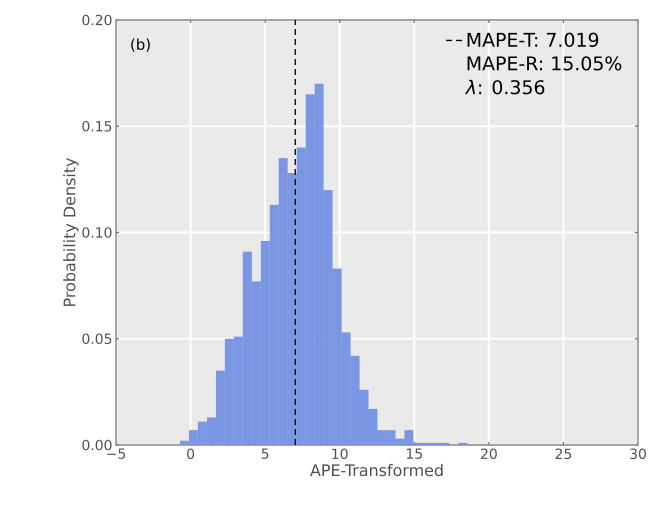 This screenshot has width=664, height=519. Describe the element at coordinates (414, 453) in the screenshot. I see `x-tick-label: 15` at that location.